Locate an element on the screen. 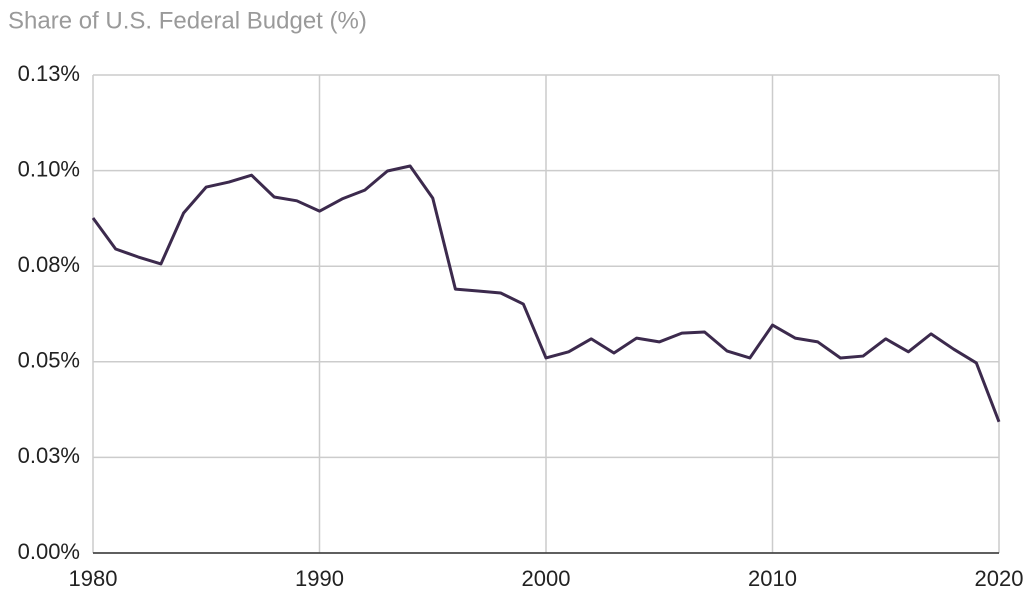 This screenshot has height=593, width=1032. x-tick-label: 2000 is located at coordinates (546, 578).